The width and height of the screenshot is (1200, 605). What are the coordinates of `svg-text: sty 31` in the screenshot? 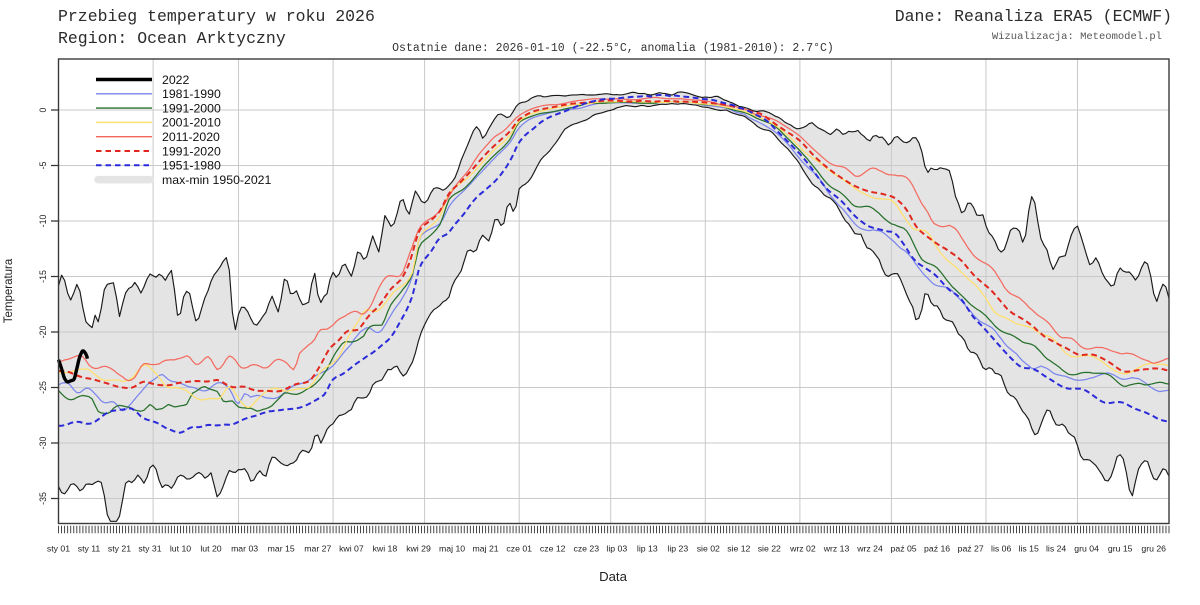 It's located at (149, 549).